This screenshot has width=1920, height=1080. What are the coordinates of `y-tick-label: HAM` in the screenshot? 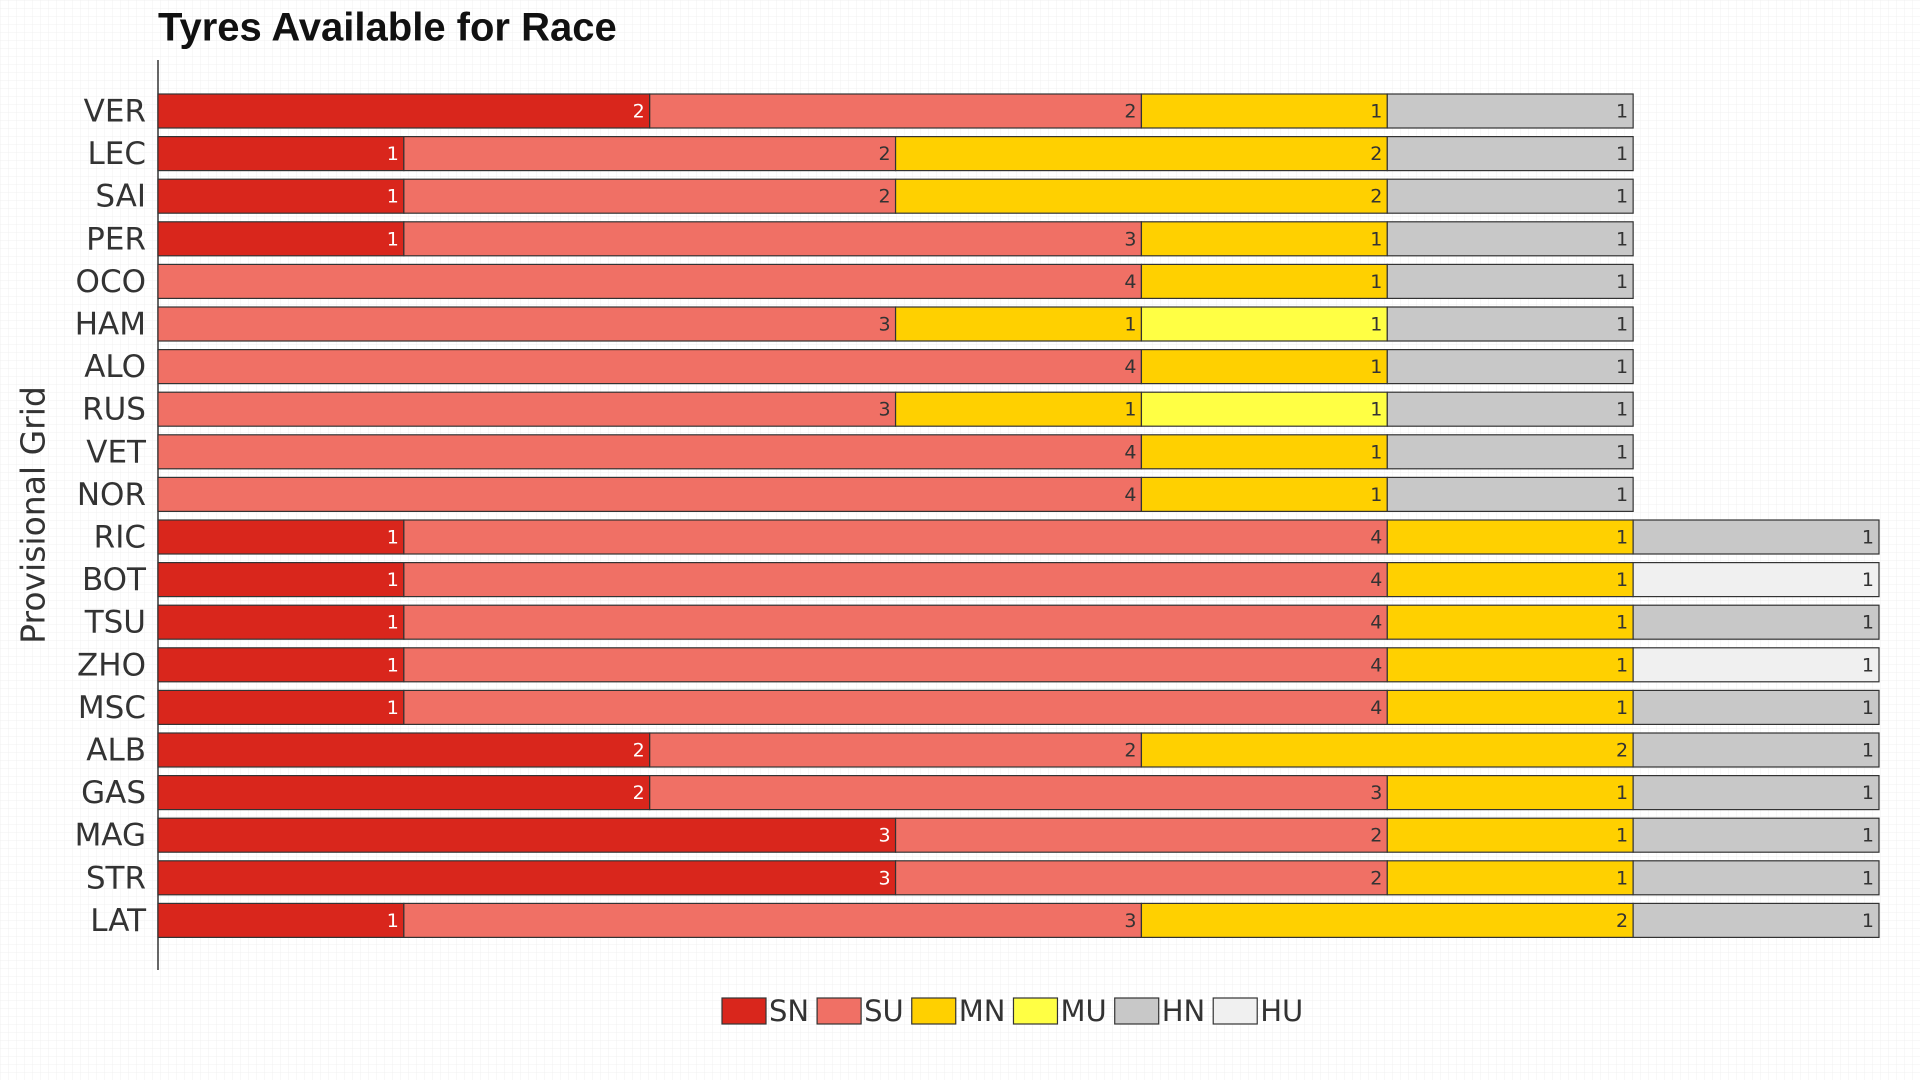 It's located at (110, 325).